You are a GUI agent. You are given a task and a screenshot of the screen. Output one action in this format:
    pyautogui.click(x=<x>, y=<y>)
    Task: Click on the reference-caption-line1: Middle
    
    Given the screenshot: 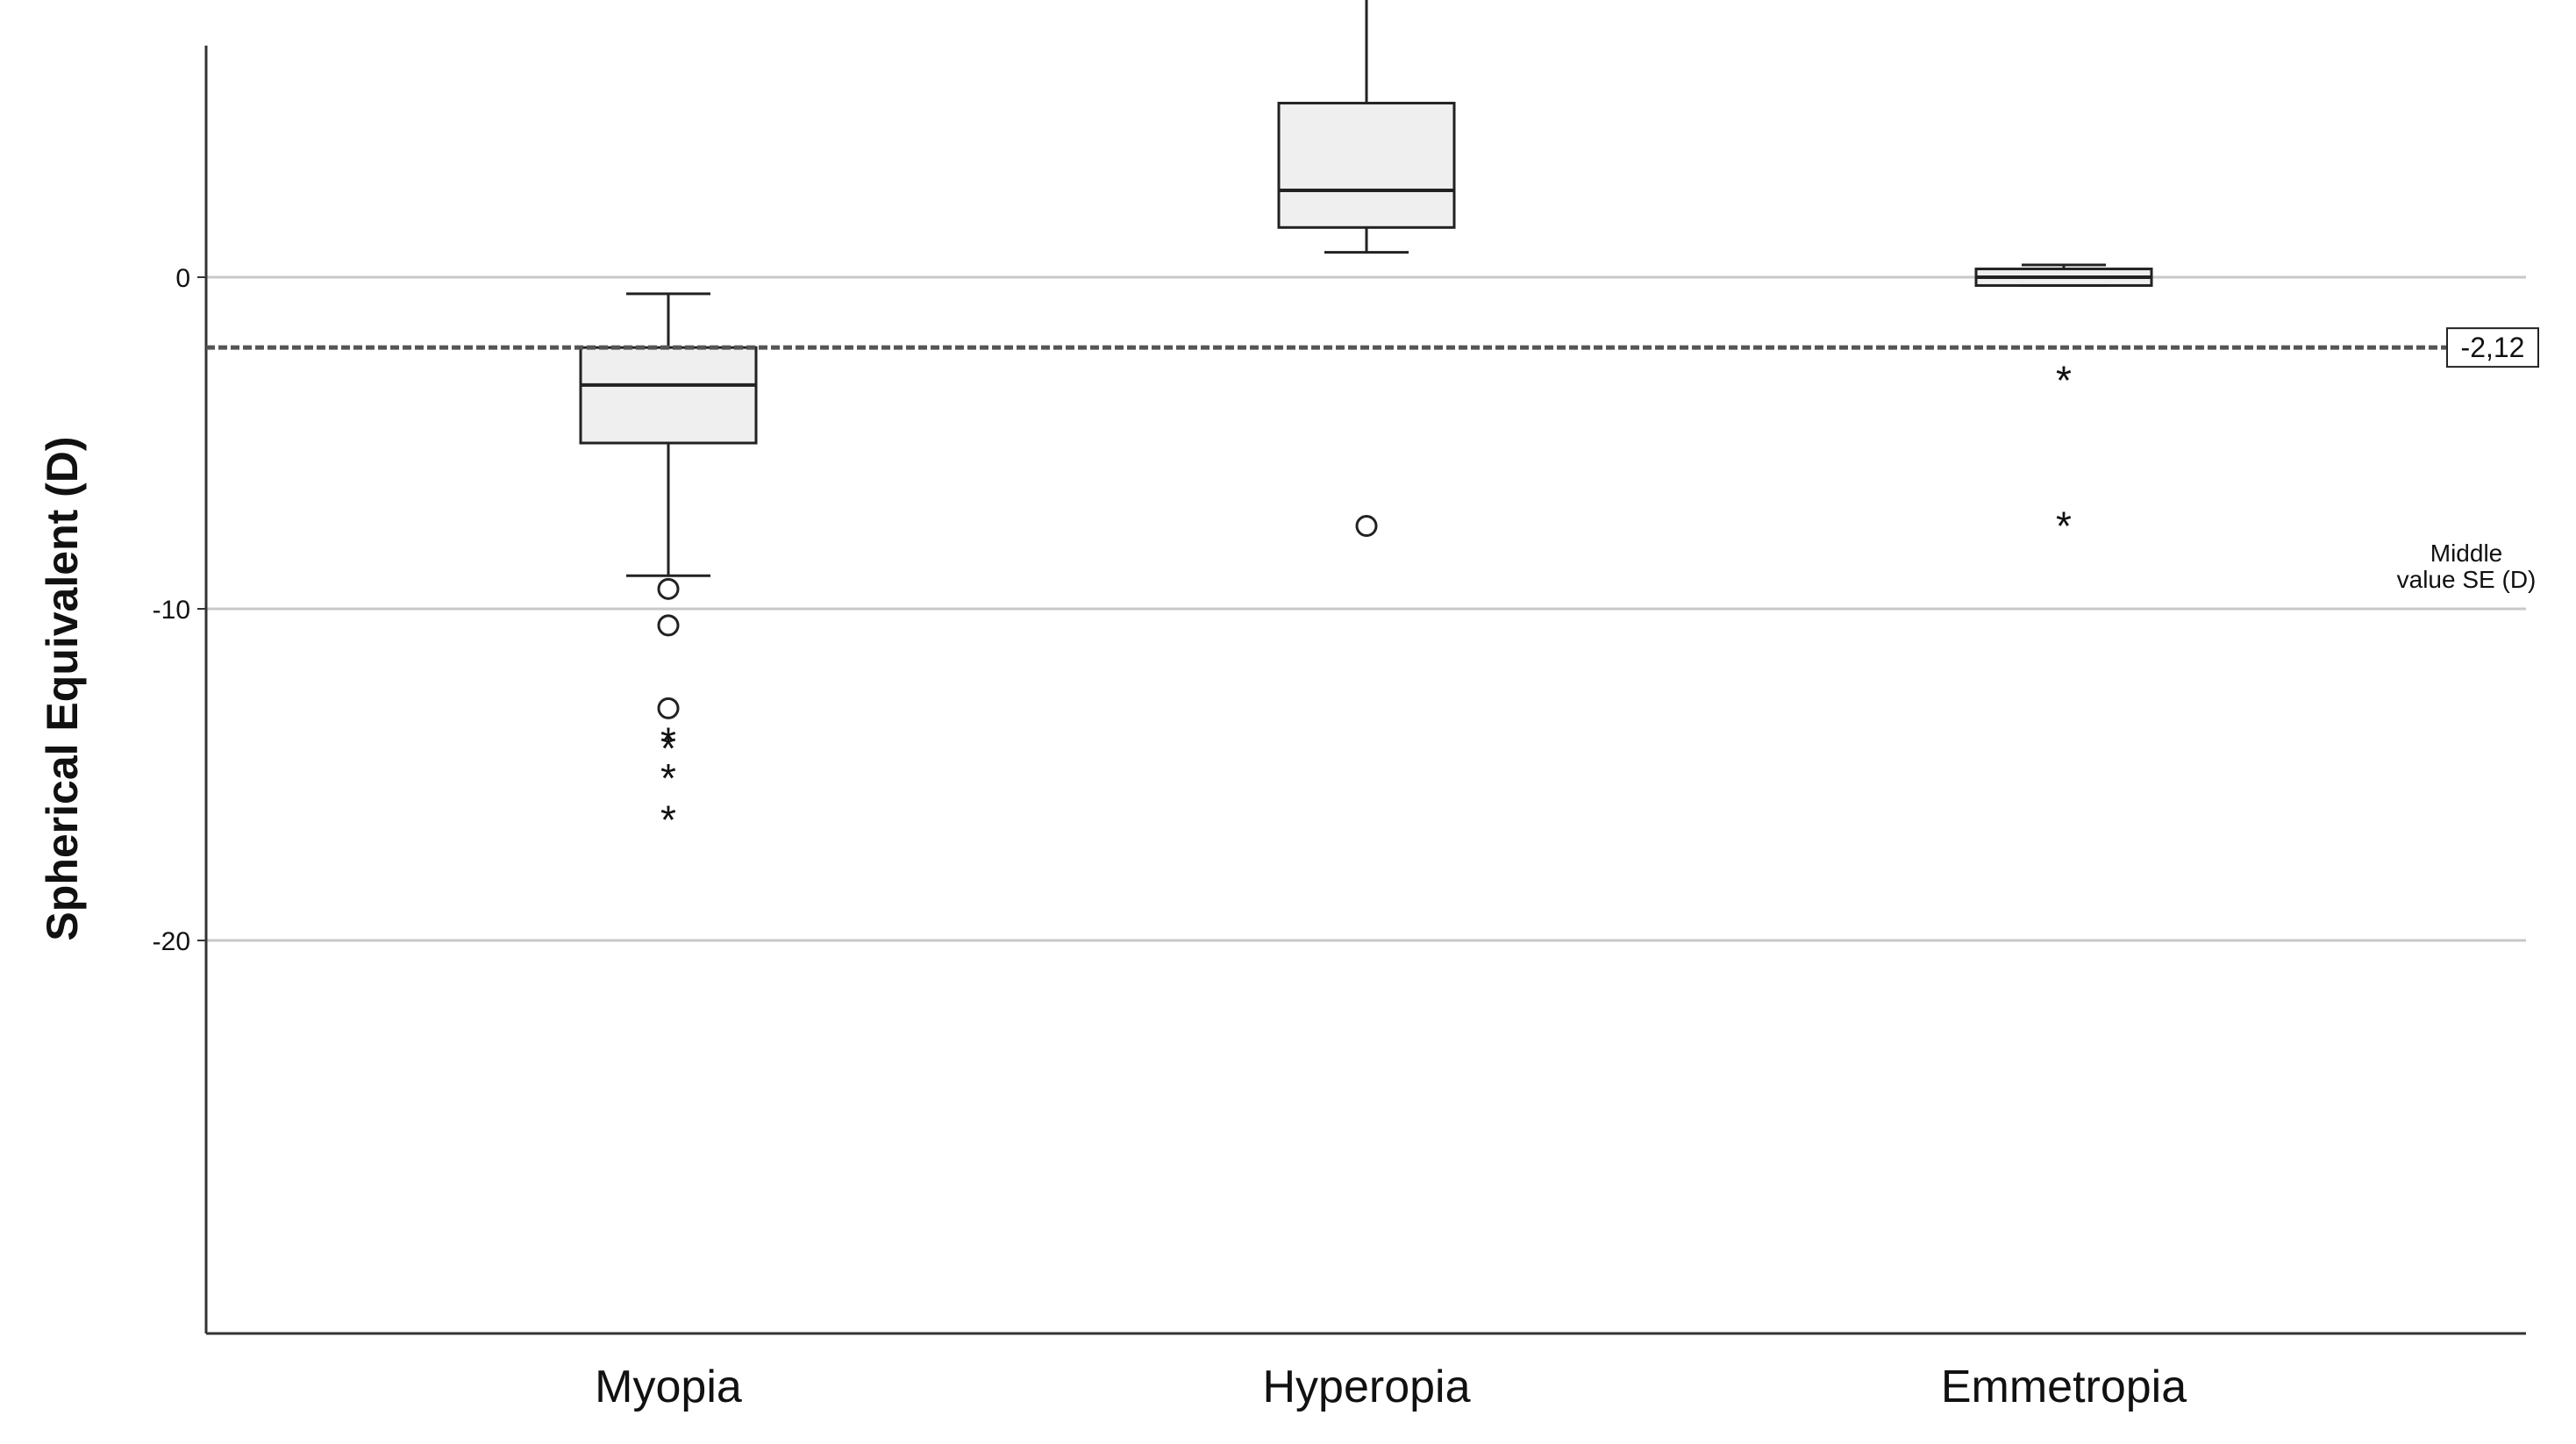 What is the action you would take?
    pyautogui.click(x=2466, y=554)
    